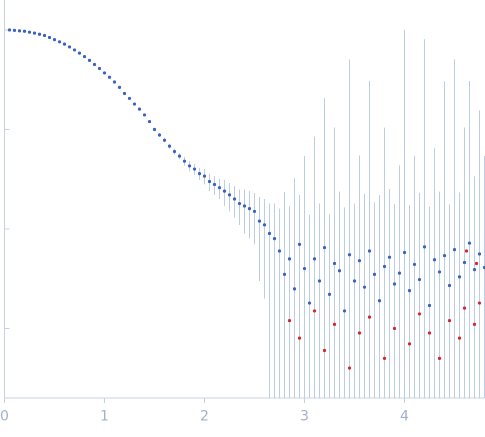 The image size is (485, 437). What do you see at coordinates (4, 417) in the screenshot?
I see `x-tick-label: 0` at bounding box center [4, 417].